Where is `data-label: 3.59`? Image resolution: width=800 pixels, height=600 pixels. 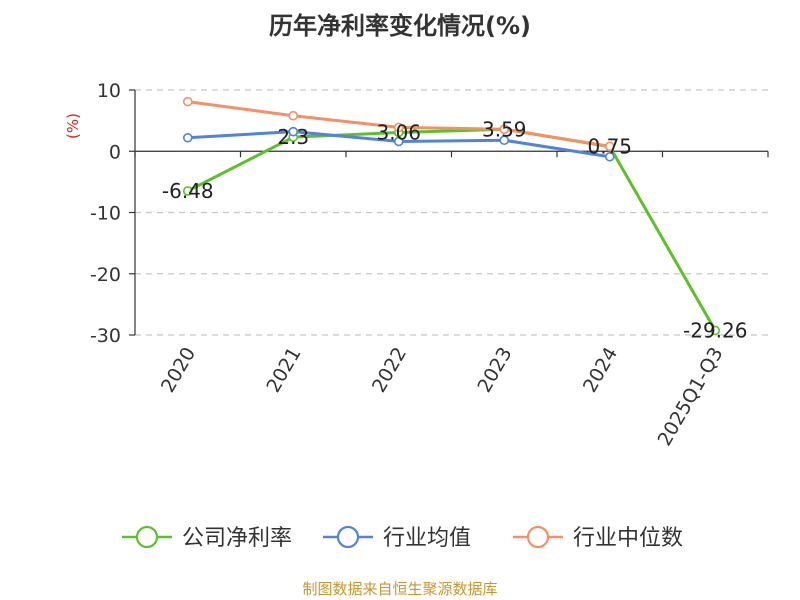
data-label: 3.59 is located at coordinates (504, 129).